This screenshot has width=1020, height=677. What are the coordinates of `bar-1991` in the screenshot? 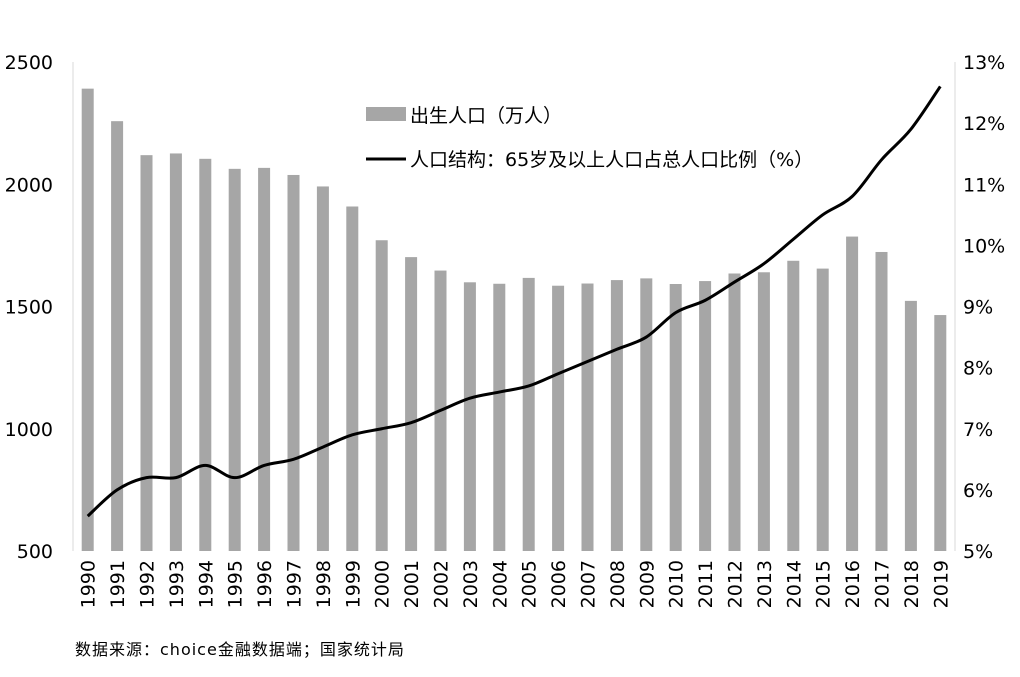 It's located at (117, 336).